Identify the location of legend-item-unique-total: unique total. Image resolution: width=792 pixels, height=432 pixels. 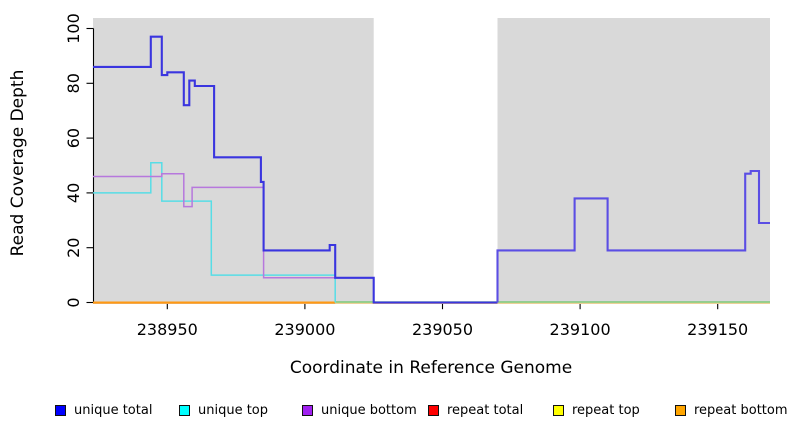
(103, 410).